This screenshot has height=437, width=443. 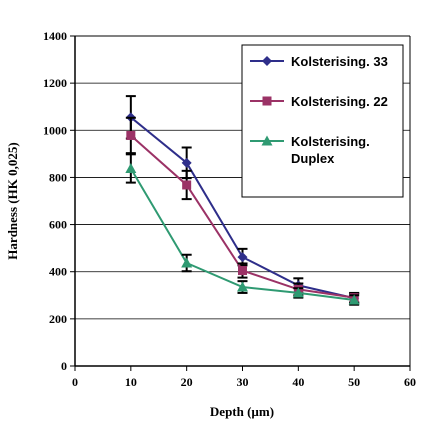 I want to click on x-tick-label: 40, so click(x=298, y=382).